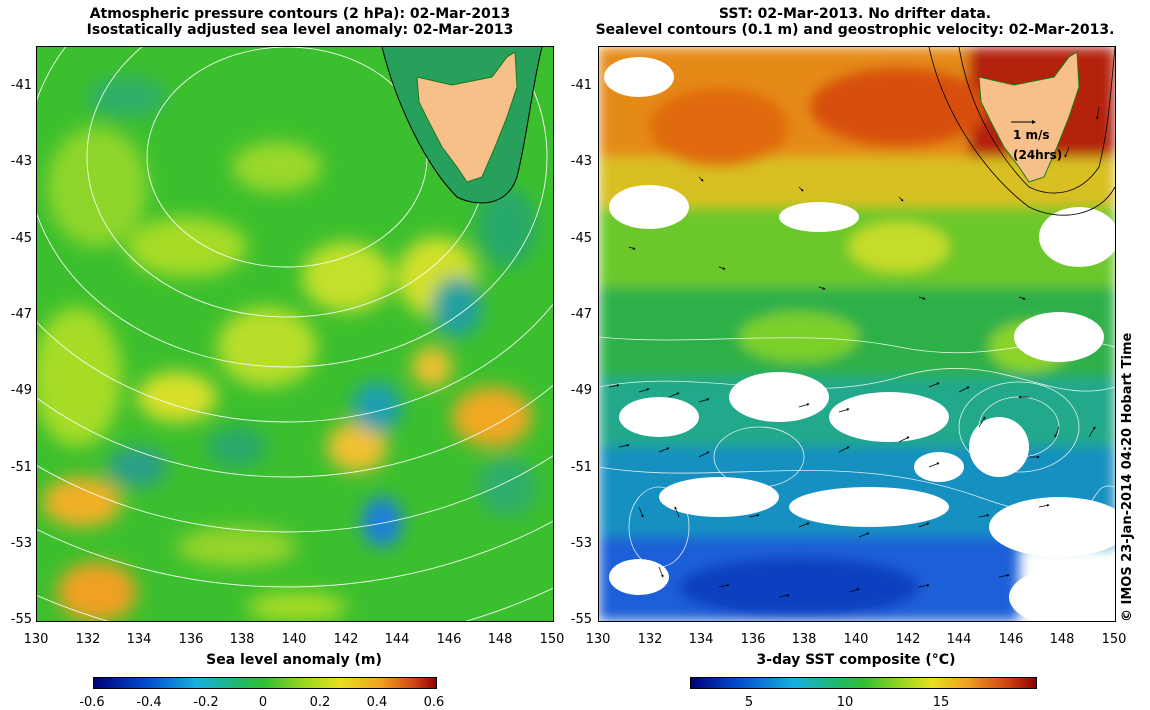 The height and width of the screenshot is (710, 1150). What do you see at coordinates (598, 639) in the screenshot?
I see `right-x-tick: 130` at bounding box center [598, 639].